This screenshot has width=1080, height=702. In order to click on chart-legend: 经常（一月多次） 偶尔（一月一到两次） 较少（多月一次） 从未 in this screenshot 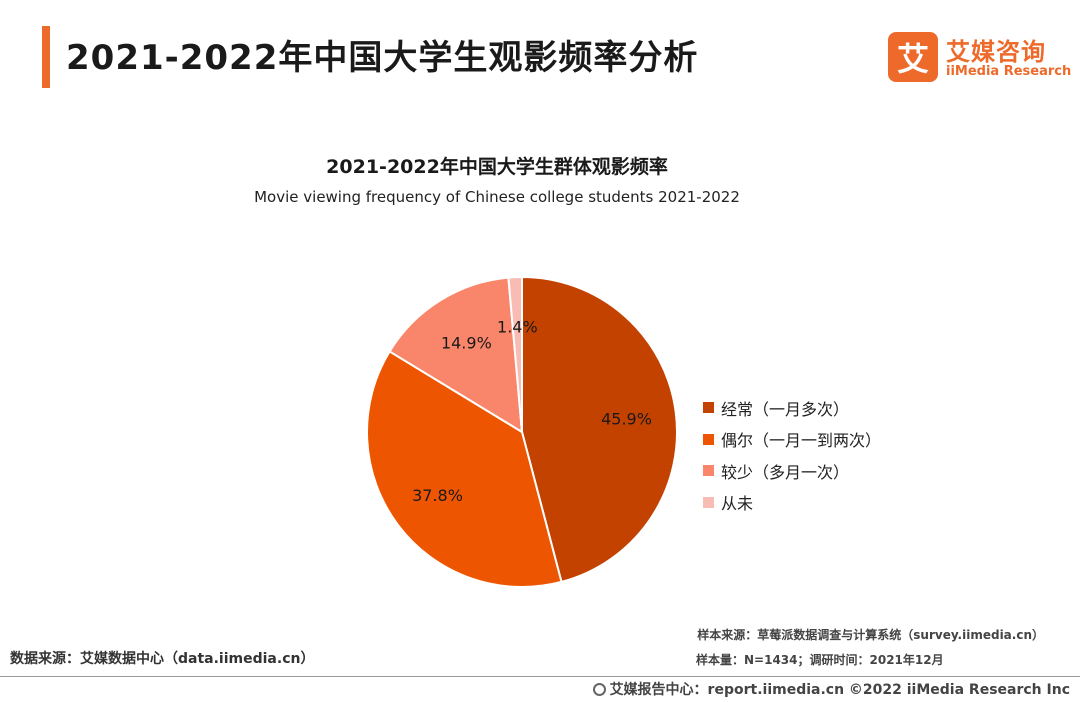, I will do `click(792, 455)`.